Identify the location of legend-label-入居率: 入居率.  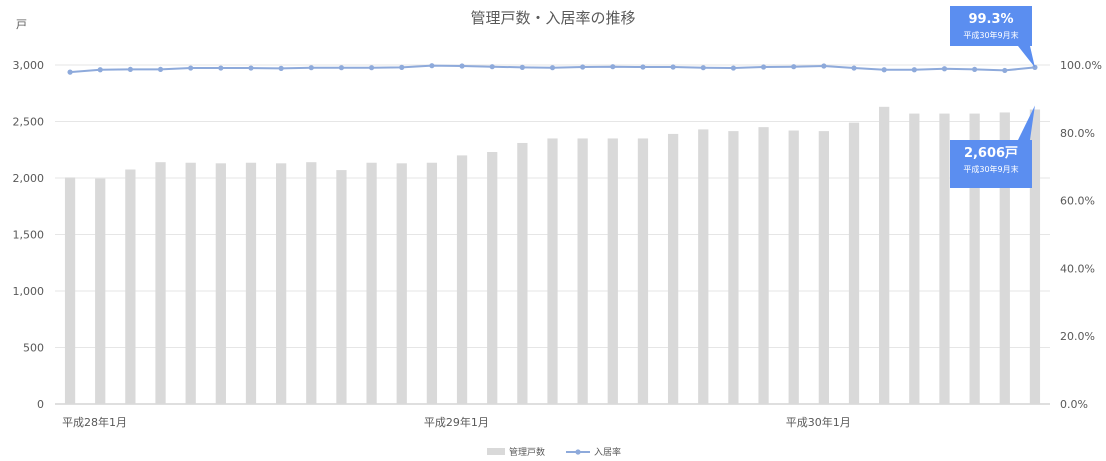
(607, 452).